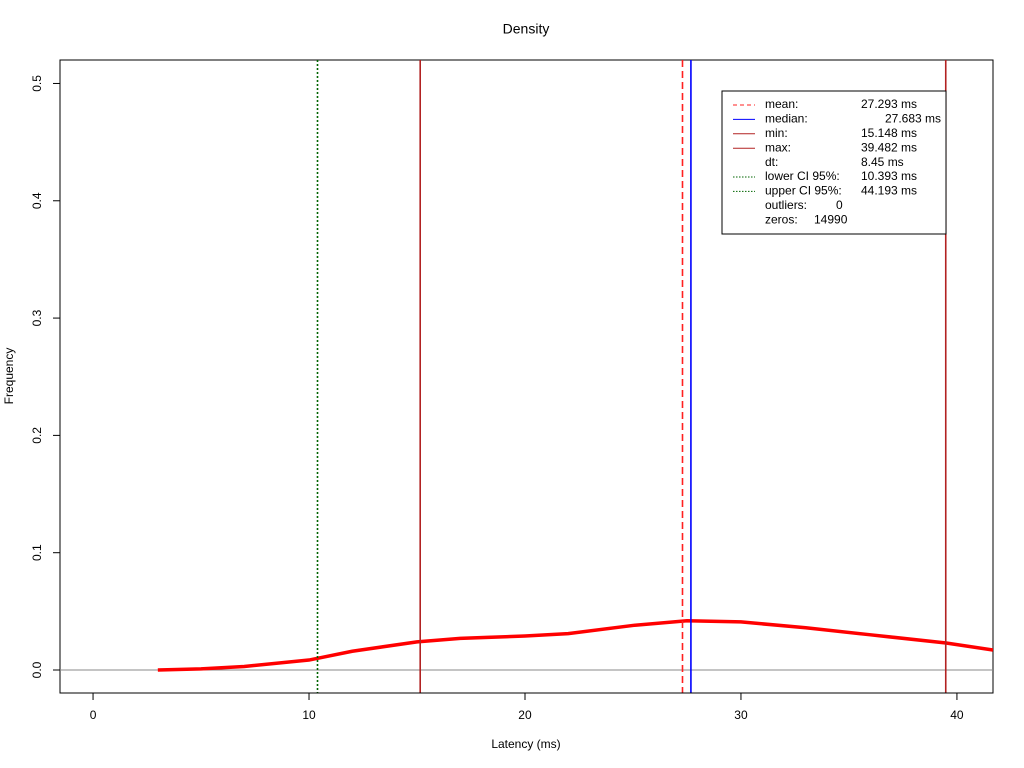 This screenshot has width=1024, height=768. I want to click on legend-value: 0, so click(839, 205).